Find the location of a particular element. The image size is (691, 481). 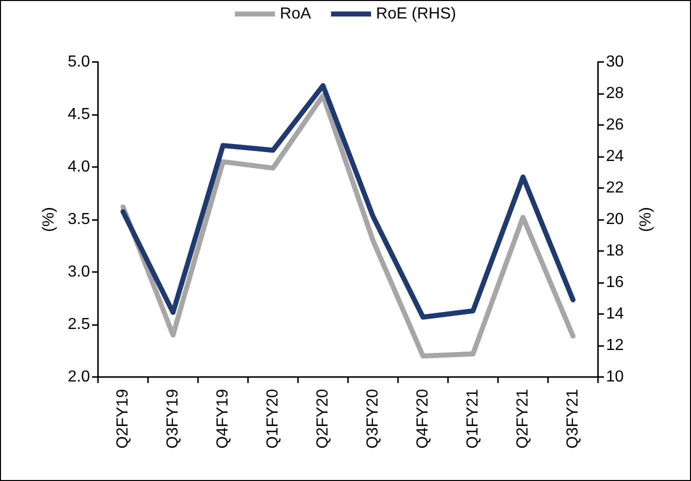

y2-tick-label: 18 is located at coordinates (615, 251).